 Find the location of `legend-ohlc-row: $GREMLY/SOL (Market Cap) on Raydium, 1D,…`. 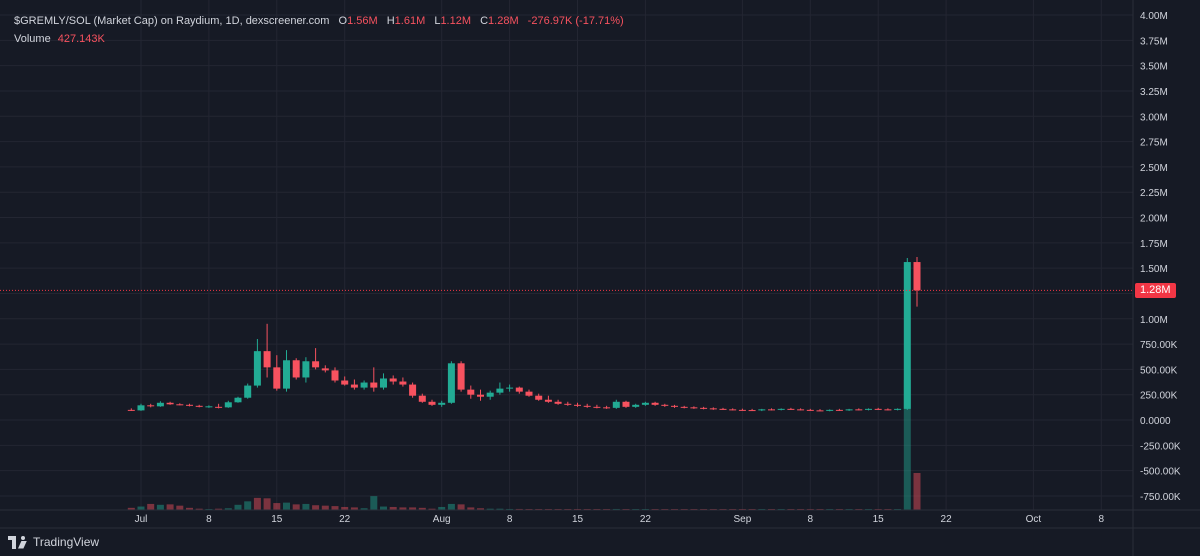

legend-ohlc-row: $GREMLY/SOL (Market Cap) on Raydium, 1D,… is located at coordinates (319, 21).